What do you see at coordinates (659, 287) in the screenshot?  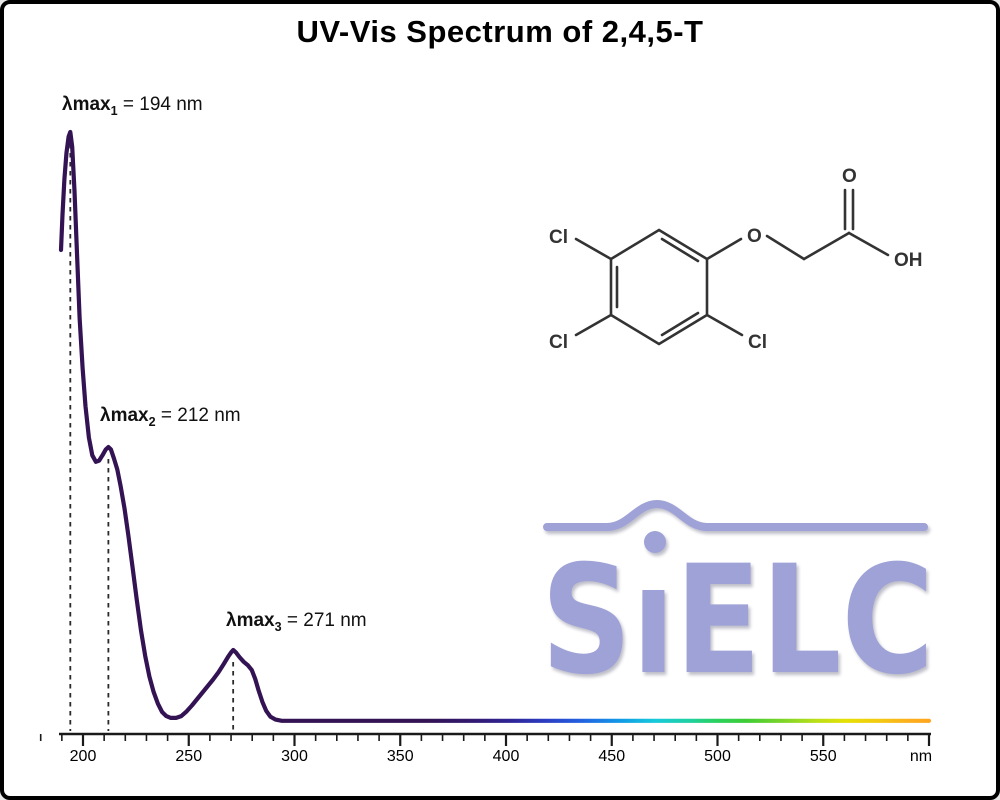 I see `benzene-ring` at bounding box center [659, 287].